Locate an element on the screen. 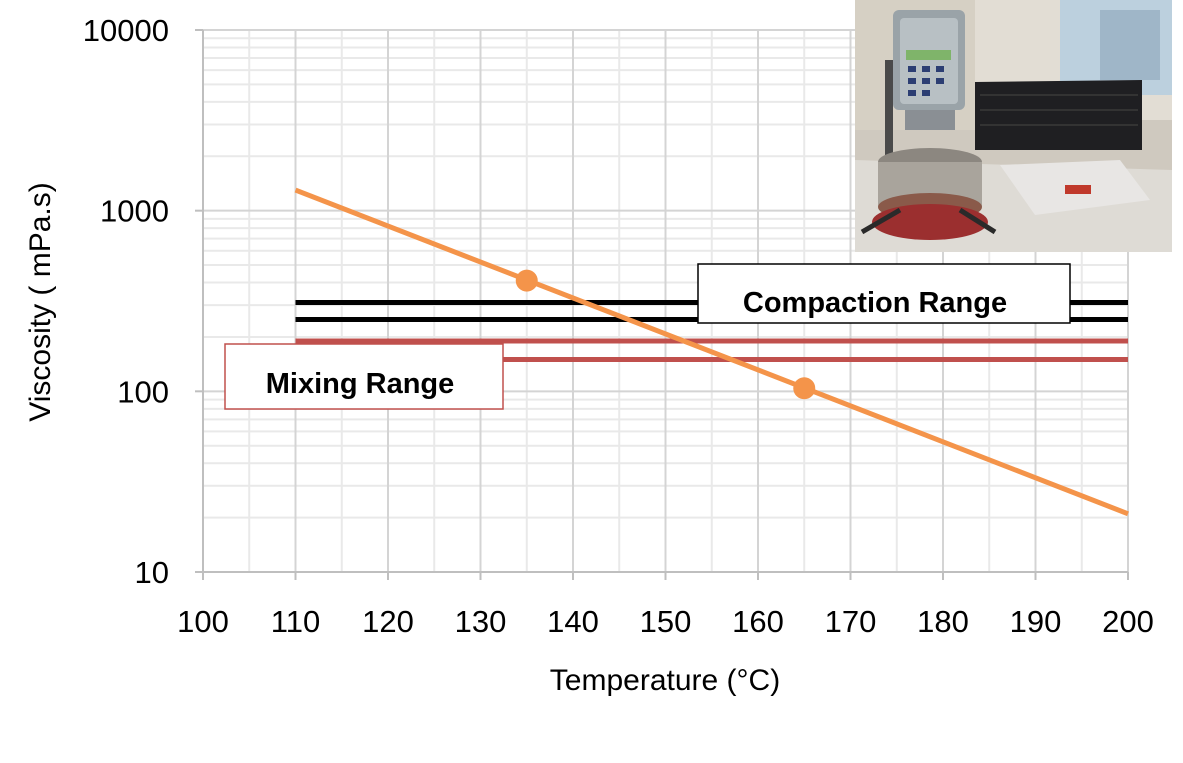  y-tick-label: 10000 is located at coordinates (126, 30).